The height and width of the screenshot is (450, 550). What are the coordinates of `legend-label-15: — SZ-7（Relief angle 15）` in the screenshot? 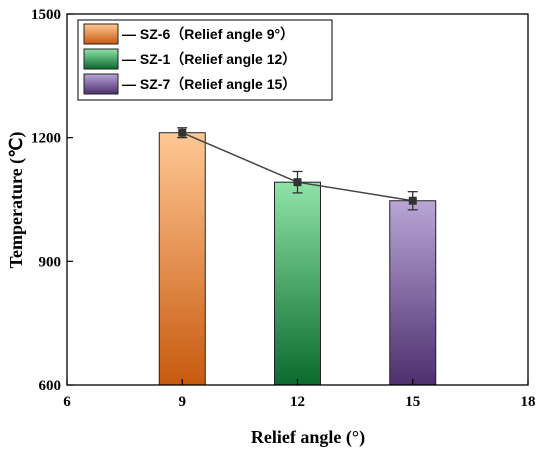 It's located at (209, 84).